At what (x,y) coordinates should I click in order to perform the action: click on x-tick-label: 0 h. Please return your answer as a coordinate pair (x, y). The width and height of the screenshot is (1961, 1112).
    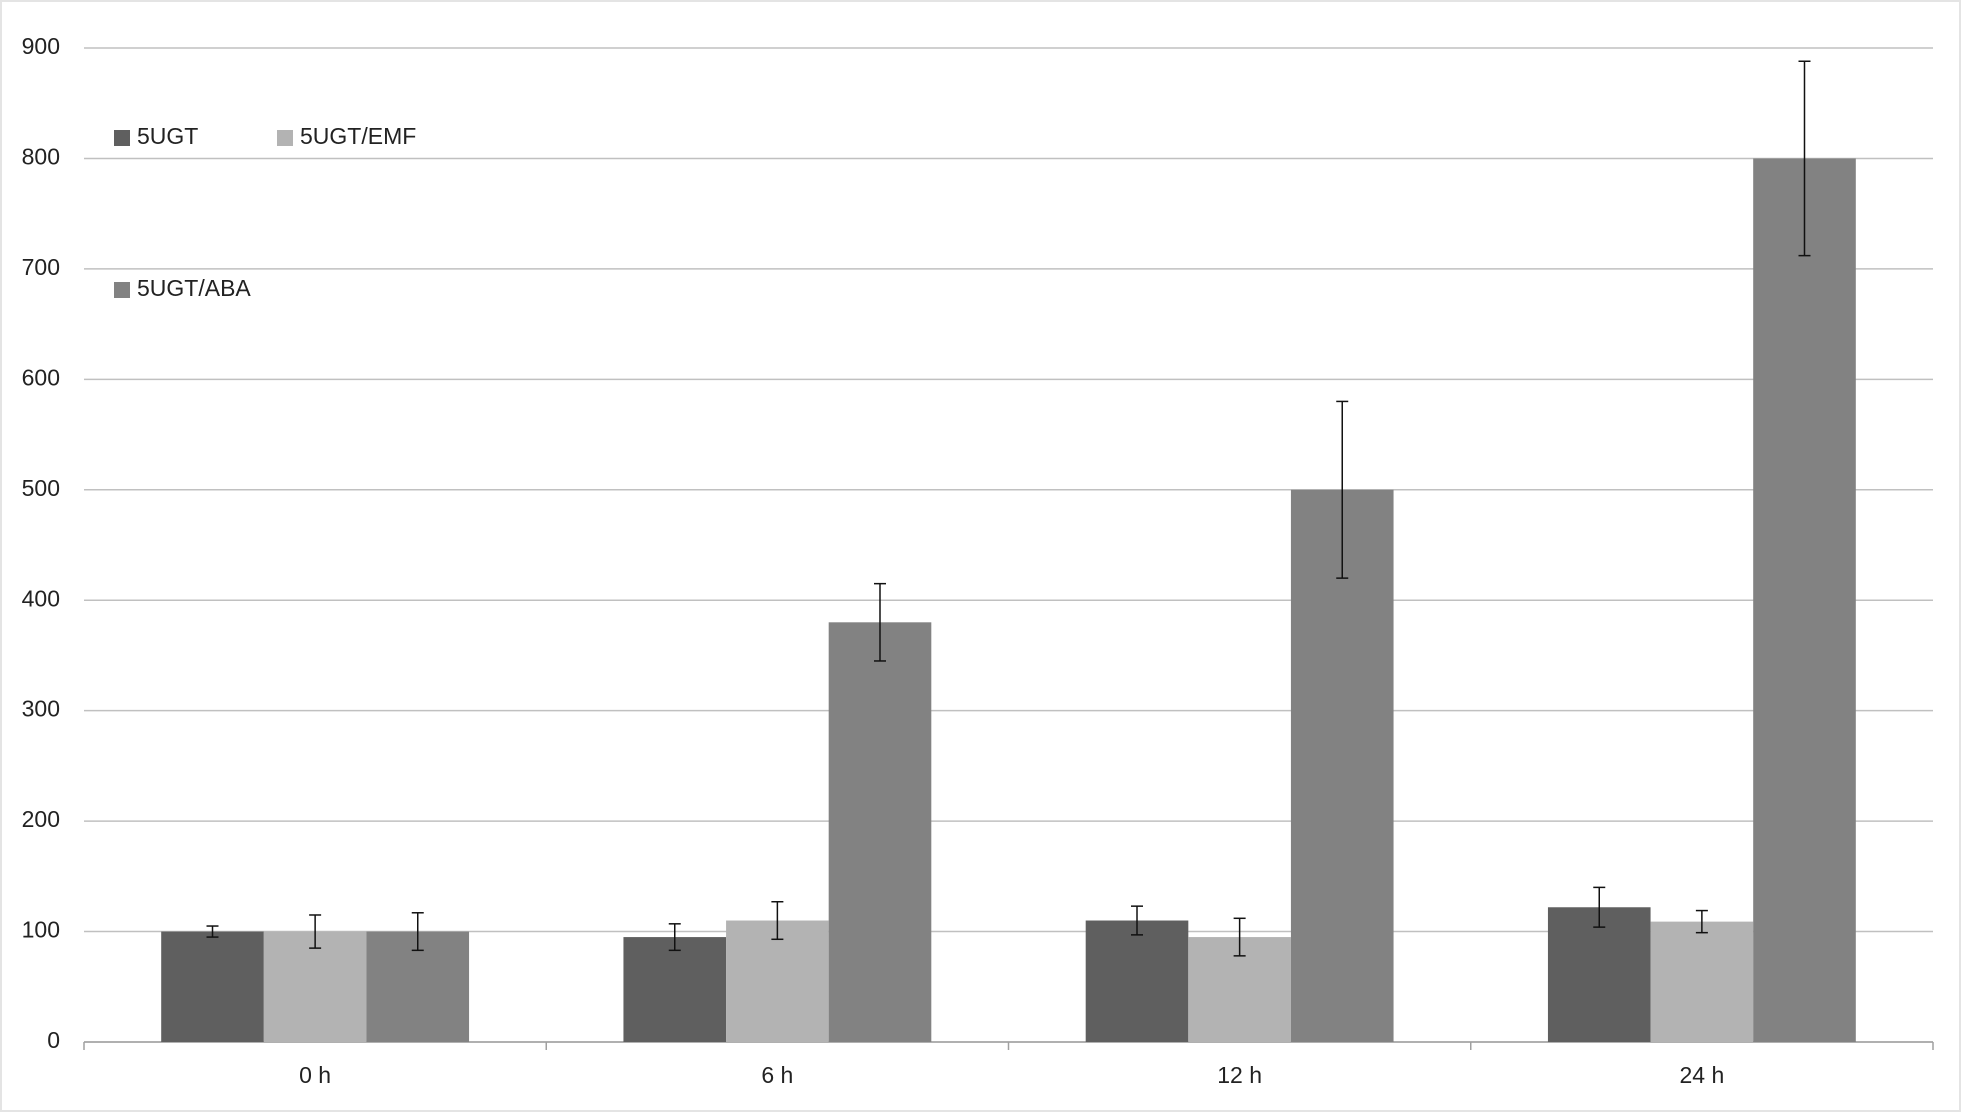
    Looking at the image, I should click on (315, 1075).